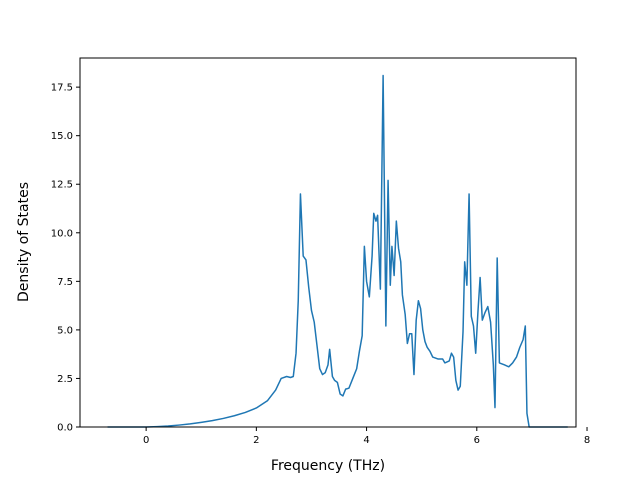 The height and width of the screenshot is (480, 640). I want to click on y-tick-label: 7.5, so click(65, 282).